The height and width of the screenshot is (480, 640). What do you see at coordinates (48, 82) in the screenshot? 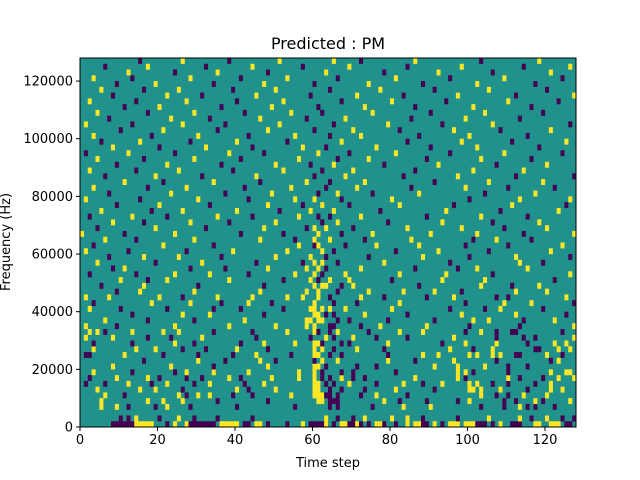
I see `y-tick-label: 120000` at bounding box center [48, 82].